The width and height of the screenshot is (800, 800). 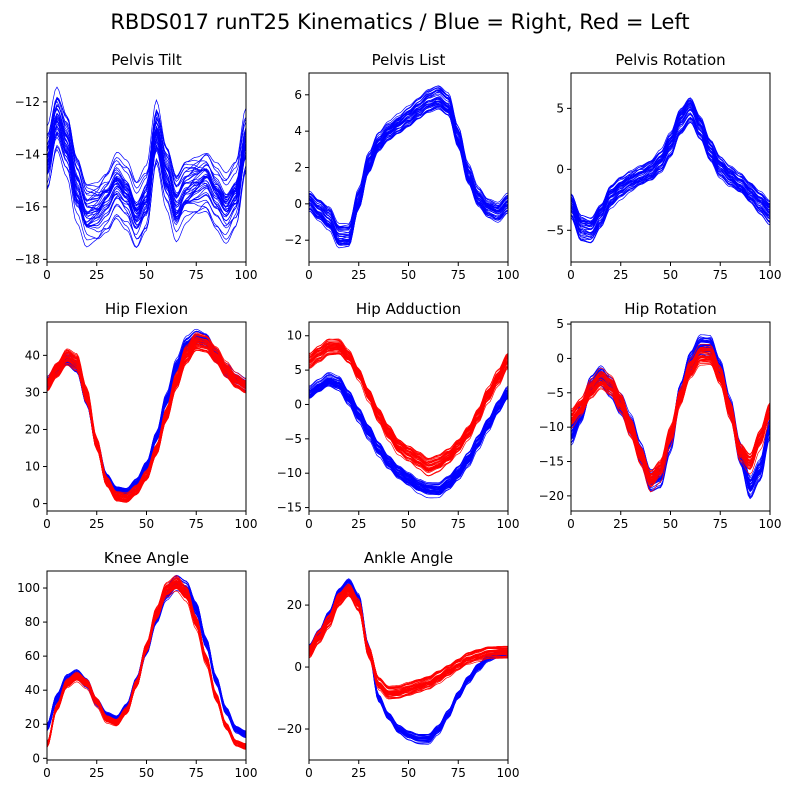 What do you see at coordinates (27, 207) in the screenshot?
I see `y-tick-label: −16` at bounding box center [27, 207].